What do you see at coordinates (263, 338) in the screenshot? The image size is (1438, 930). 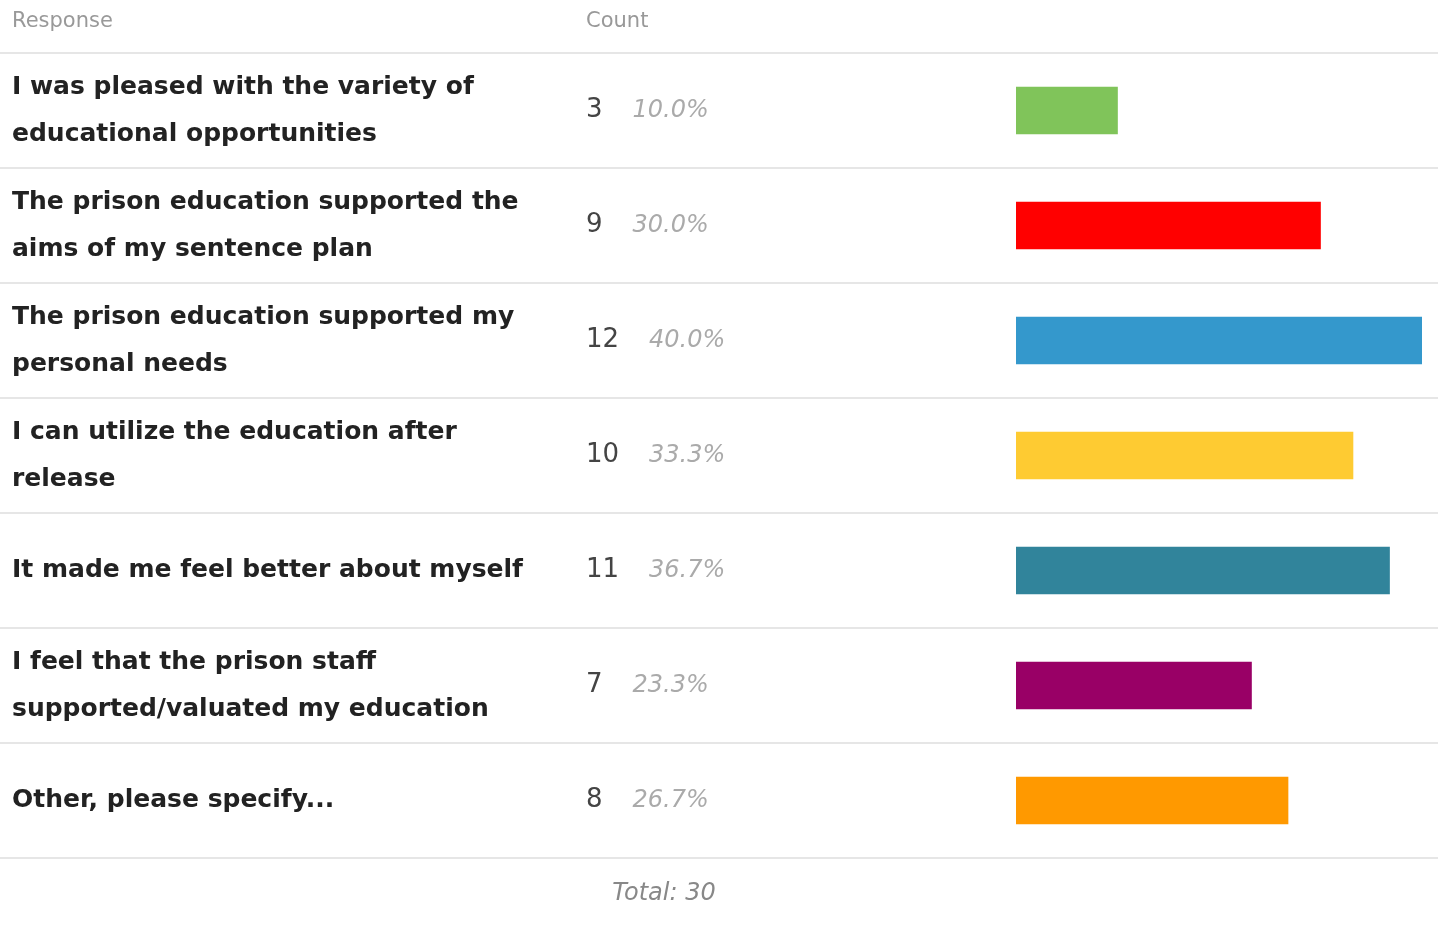 I see `y-tick-label: The prison education supported my personal needs` at bounding box center [263, 338].